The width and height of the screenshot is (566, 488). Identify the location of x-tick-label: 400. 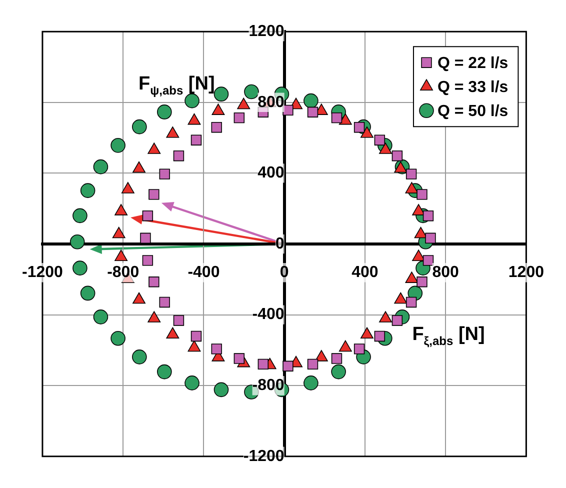
(365, 273).